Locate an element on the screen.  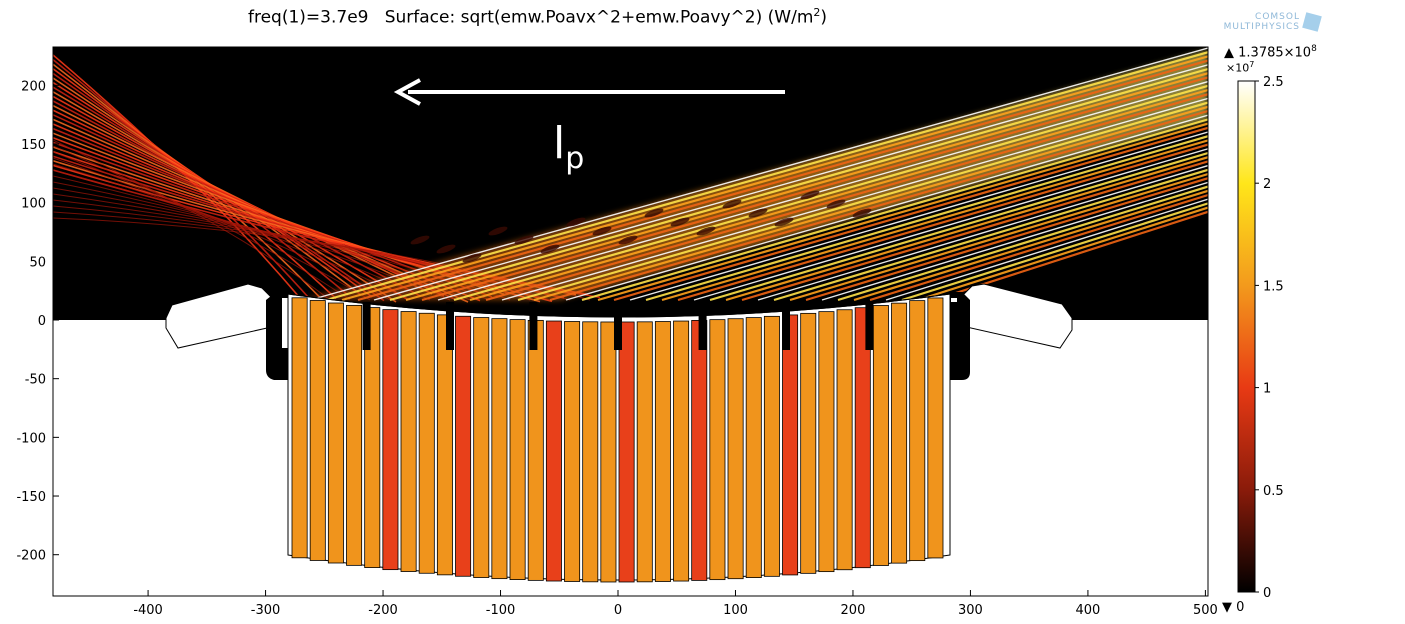
x-tick-label: -100 is located at coordinates (501, 610).